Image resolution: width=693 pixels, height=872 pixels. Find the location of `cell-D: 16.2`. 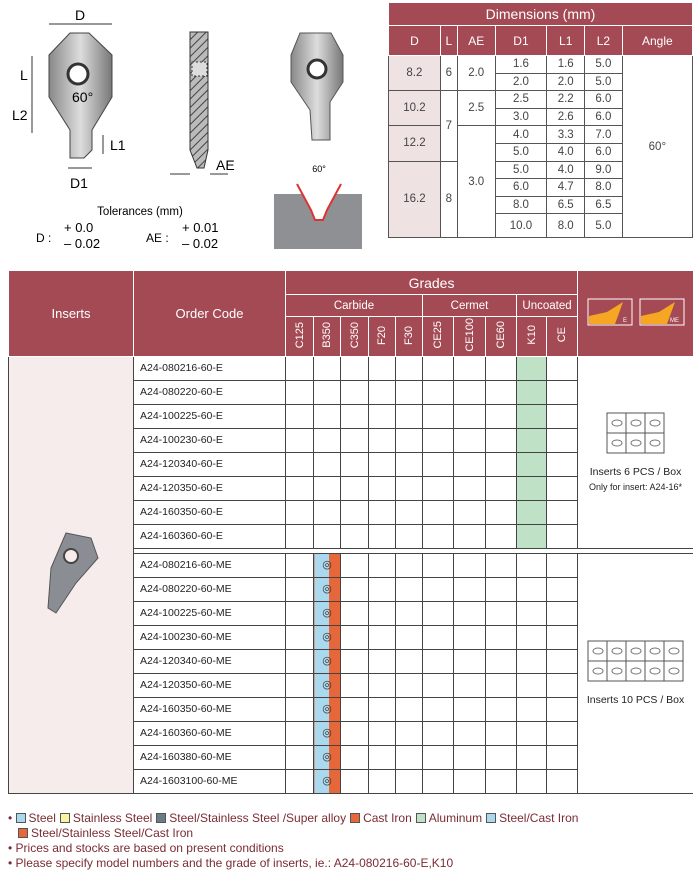

cell-D: 16.2 is located at coordinates (414, 199).